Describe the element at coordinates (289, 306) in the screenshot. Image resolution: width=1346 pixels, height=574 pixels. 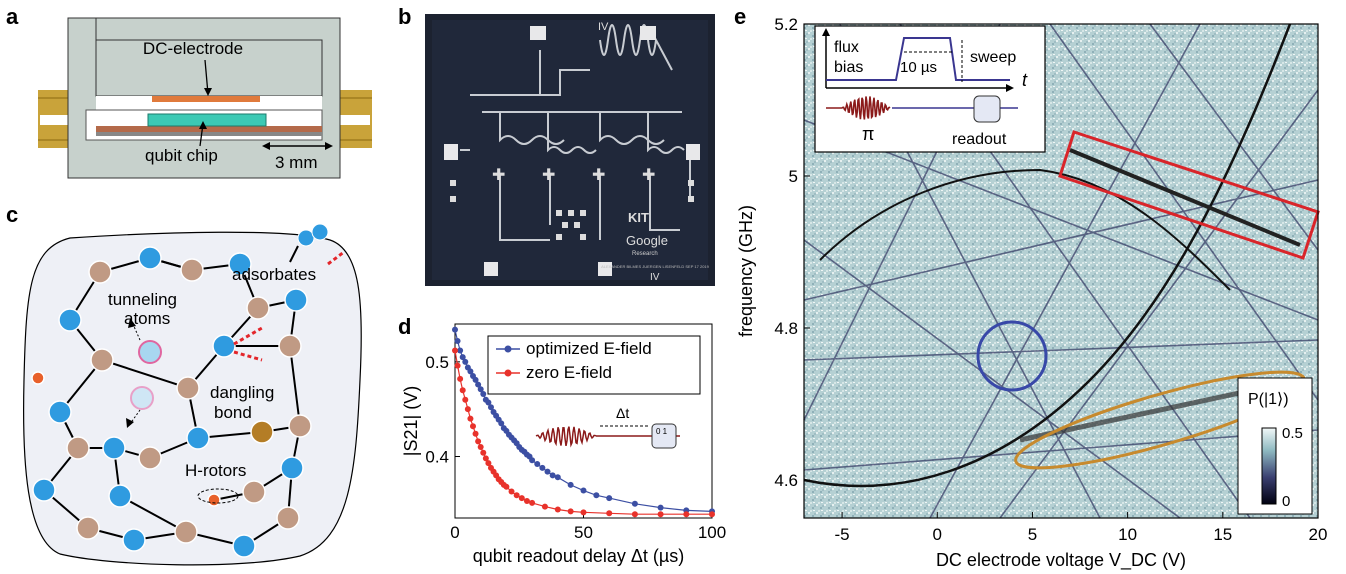
I see `dangling-bond-marks` at that location.